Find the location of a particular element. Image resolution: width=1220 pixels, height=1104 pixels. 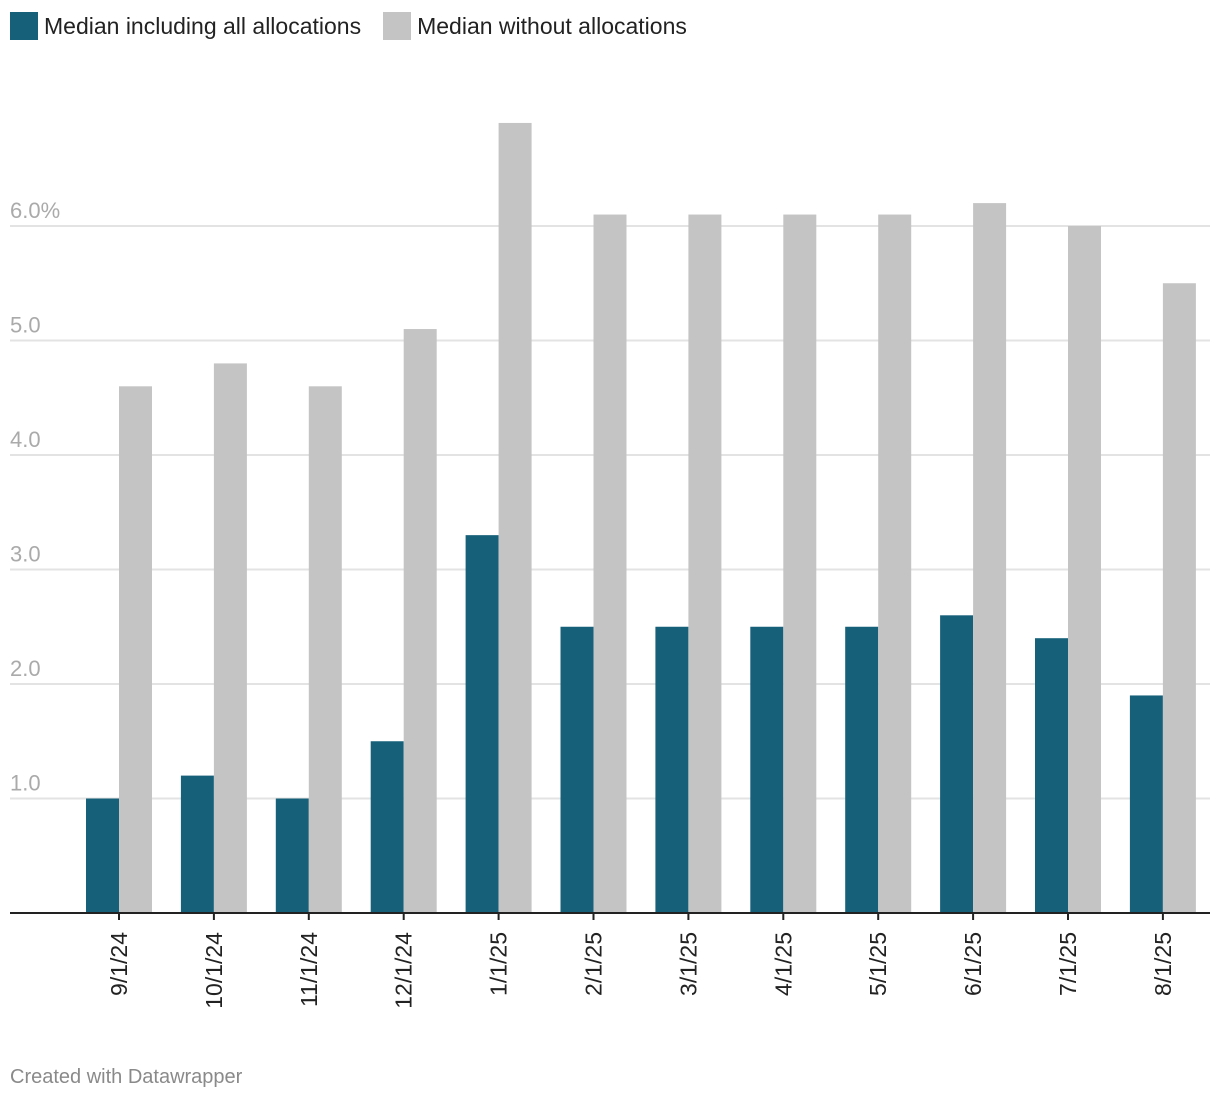

x-tick-label: 4/1/25 is located at coordinates (783, 964).